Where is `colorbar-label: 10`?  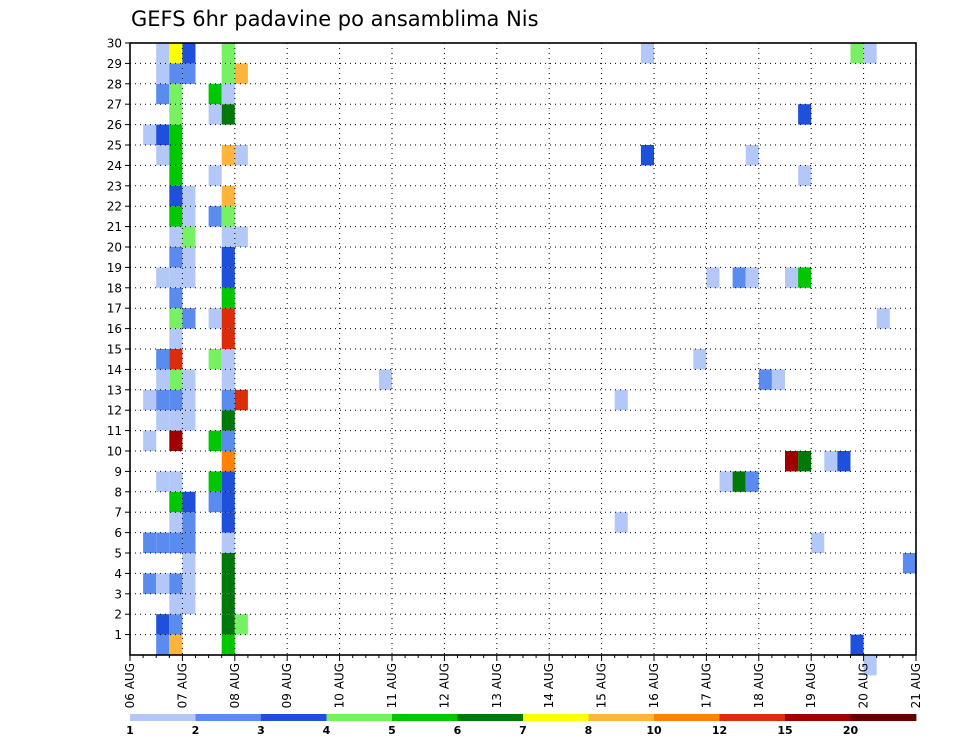 colorbar-label: 10 is located at coordinates (654, 730).